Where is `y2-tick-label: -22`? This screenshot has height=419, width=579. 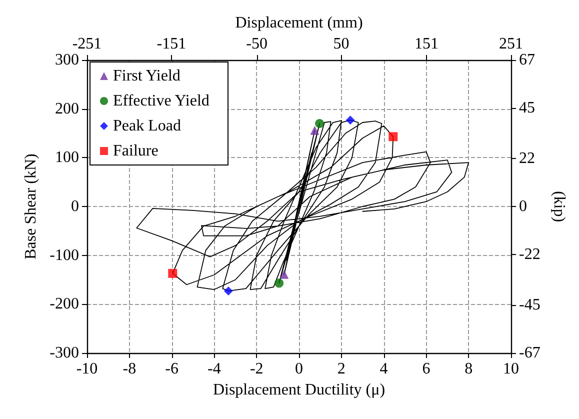 y2-tick-label: -22 is located at coordinates (529, 255).